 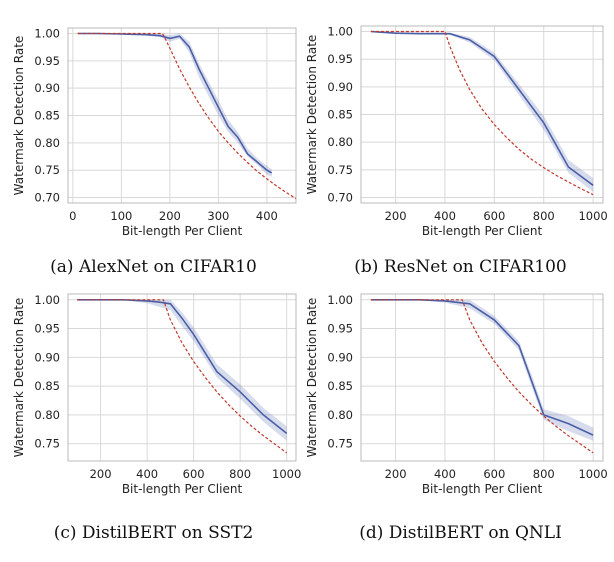 I want to click on x-tick-label: 300, so click(x=218, y=216).